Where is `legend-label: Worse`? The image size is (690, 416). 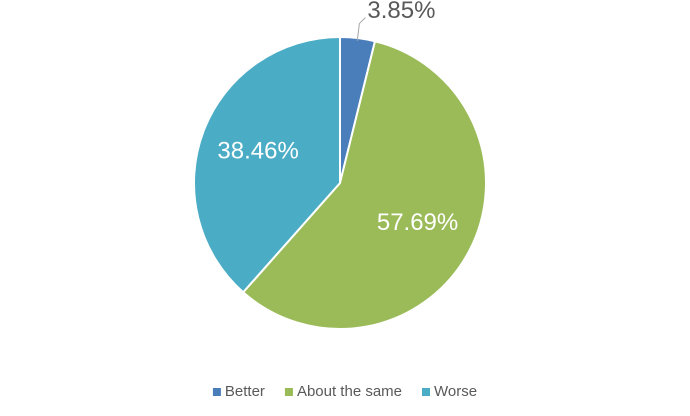
legend-label: Worse is located at coordinates (455, 391).